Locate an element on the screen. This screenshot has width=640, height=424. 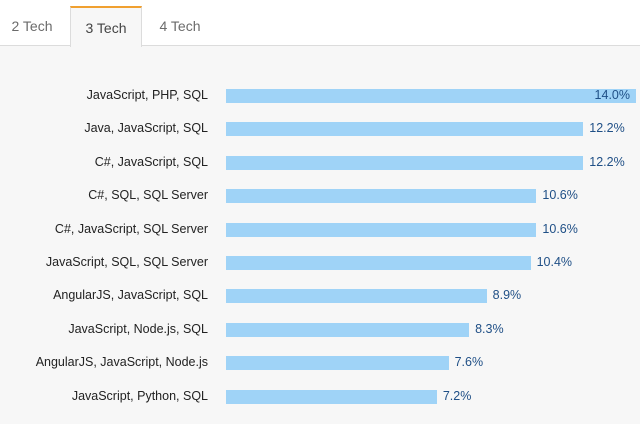
category-label: C#, SQL, SQL Server is located at coordinates (148, 195).